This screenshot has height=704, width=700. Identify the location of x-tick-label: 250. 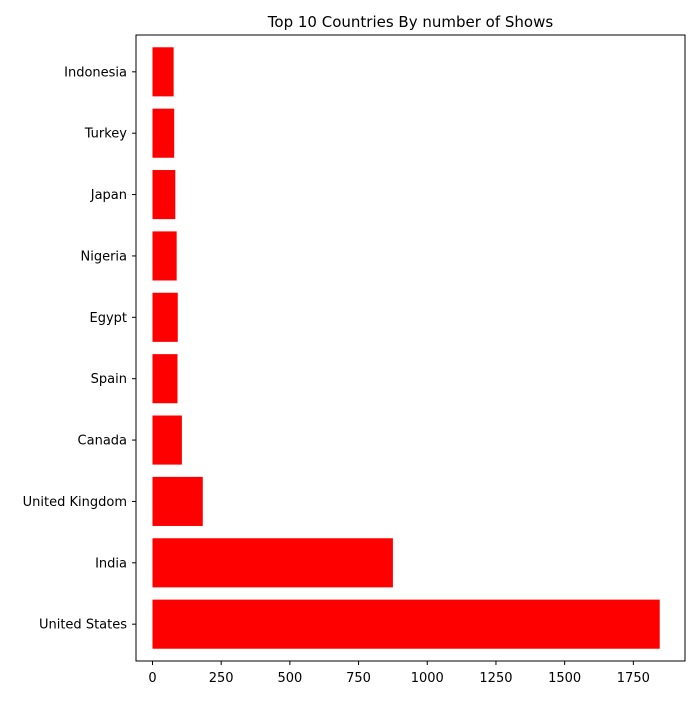
(221, 678).